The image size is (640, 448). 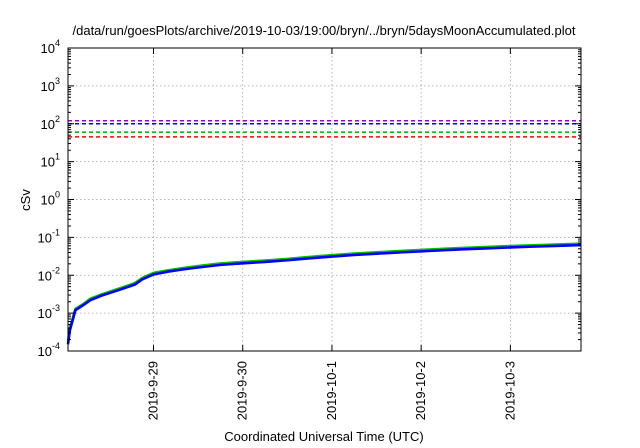 I want to click on y-tick-label: 10², so click(x=50, y=123).